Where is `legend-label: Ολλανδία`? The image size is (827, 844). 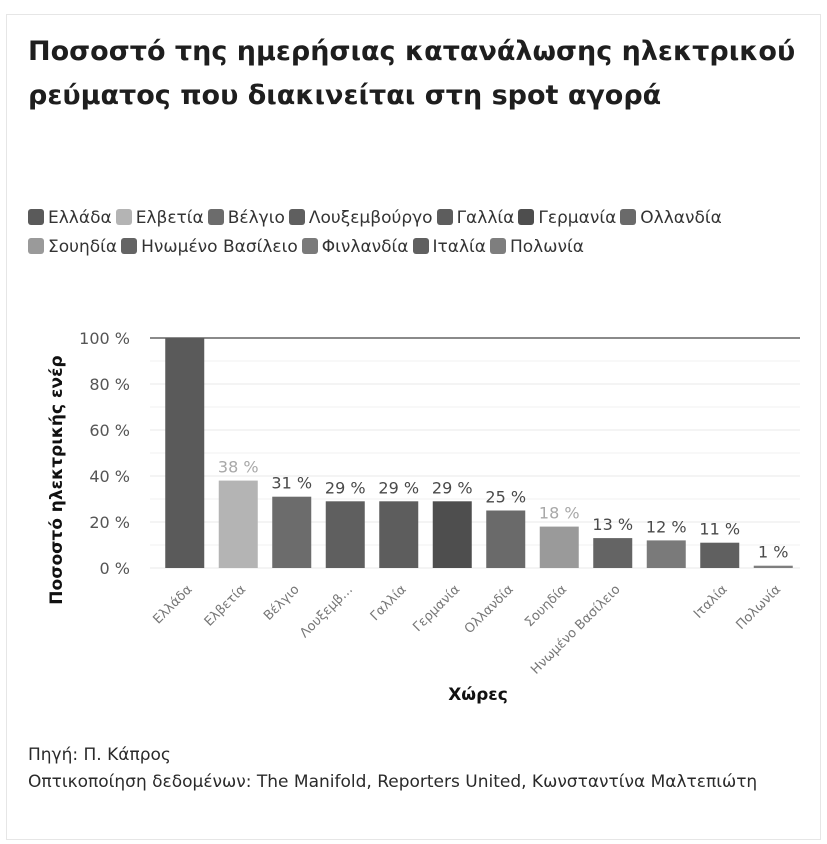
legend-label: Ολλανδία is located at coordinates (681, 218).